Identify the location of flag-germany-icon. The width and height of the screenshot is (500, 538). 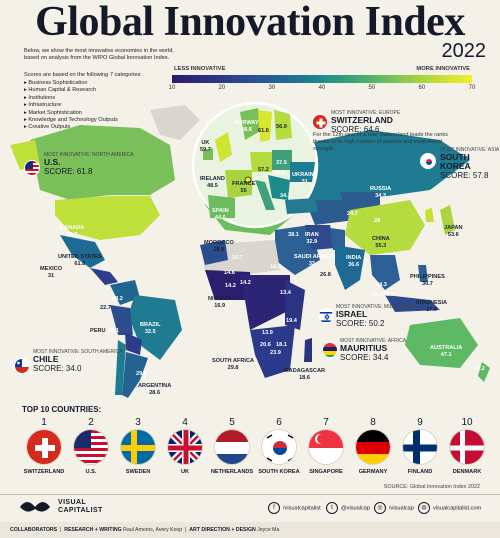
(373, 447).